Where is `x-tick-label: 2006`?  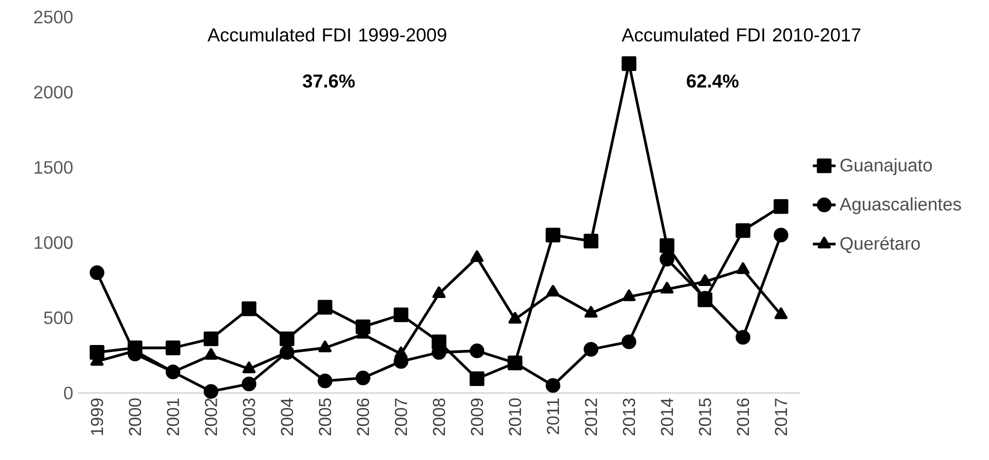 x-tick-label: 2006 is located at coordinates (363, 417).